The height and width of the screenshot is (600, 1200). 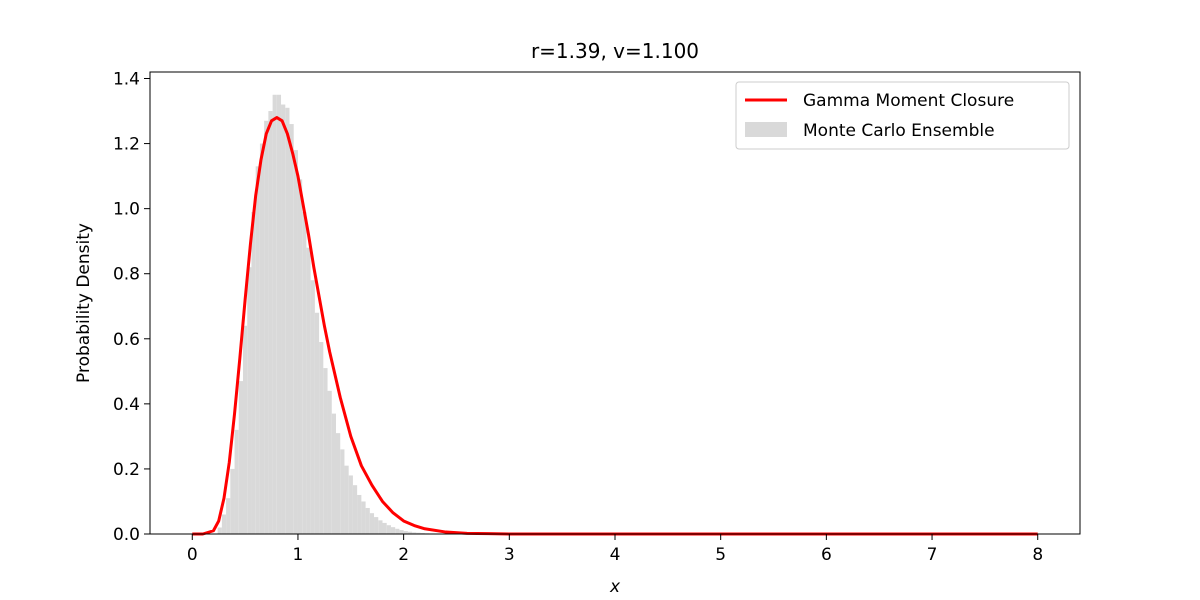 What do you see at coordinates (126, 210) in the screenshot?
I see `y-tick-label: 1.0` at bounding box center [126, 210].